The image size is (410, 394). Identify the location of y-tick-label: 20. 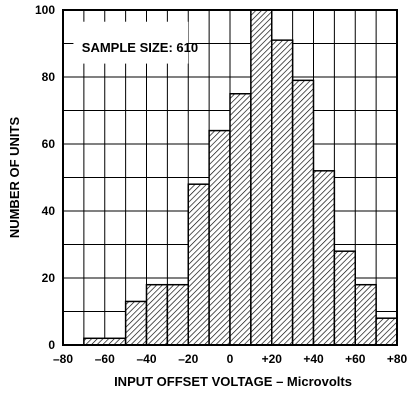
(49, 278).